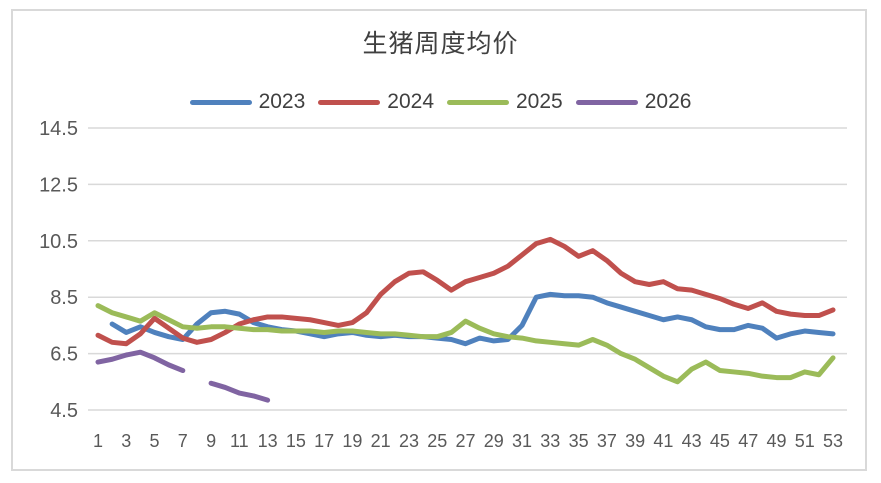  I want to click on legend-swatch-2023, so click(220, 102).